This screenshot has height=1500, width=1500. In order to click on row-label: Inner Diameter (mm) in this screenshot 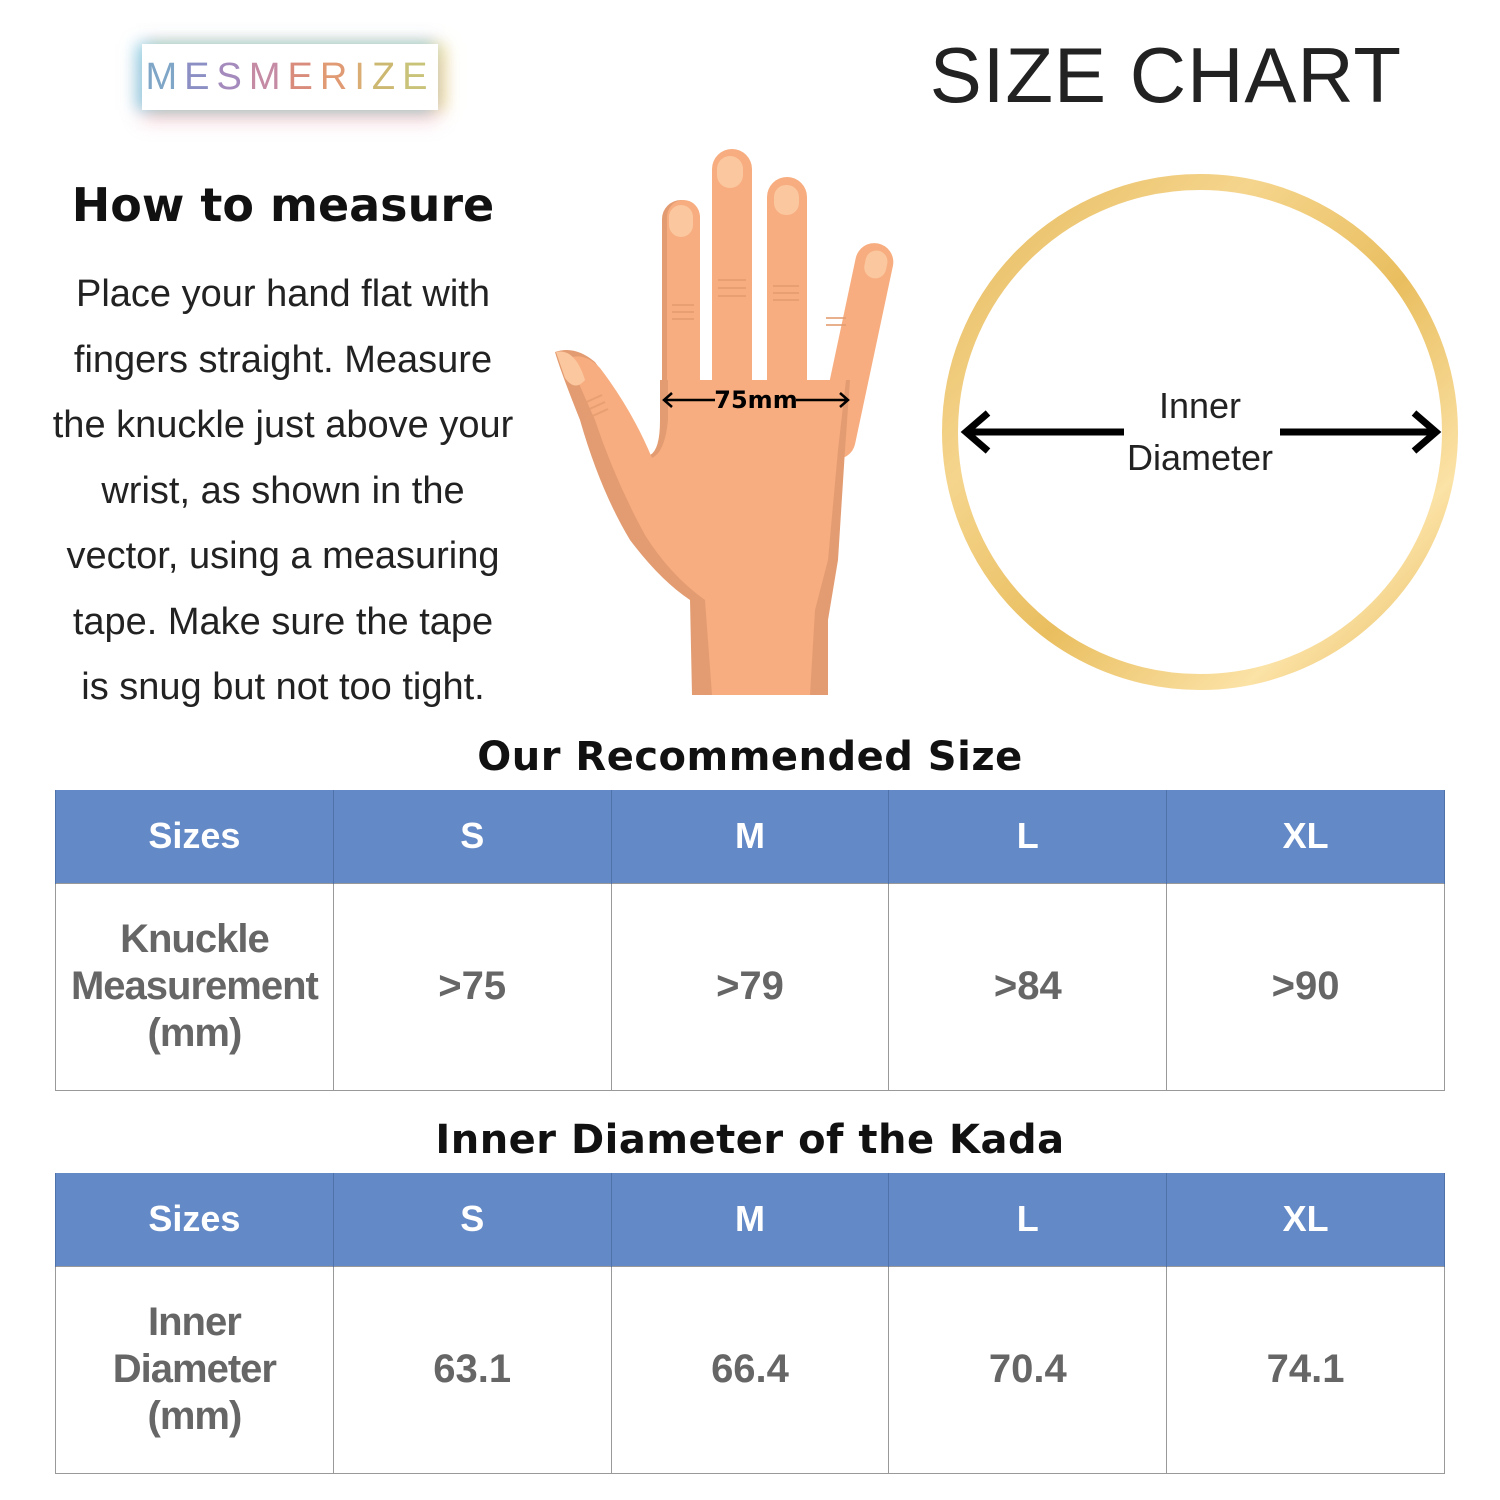, I will do `click(194, 1369)`.